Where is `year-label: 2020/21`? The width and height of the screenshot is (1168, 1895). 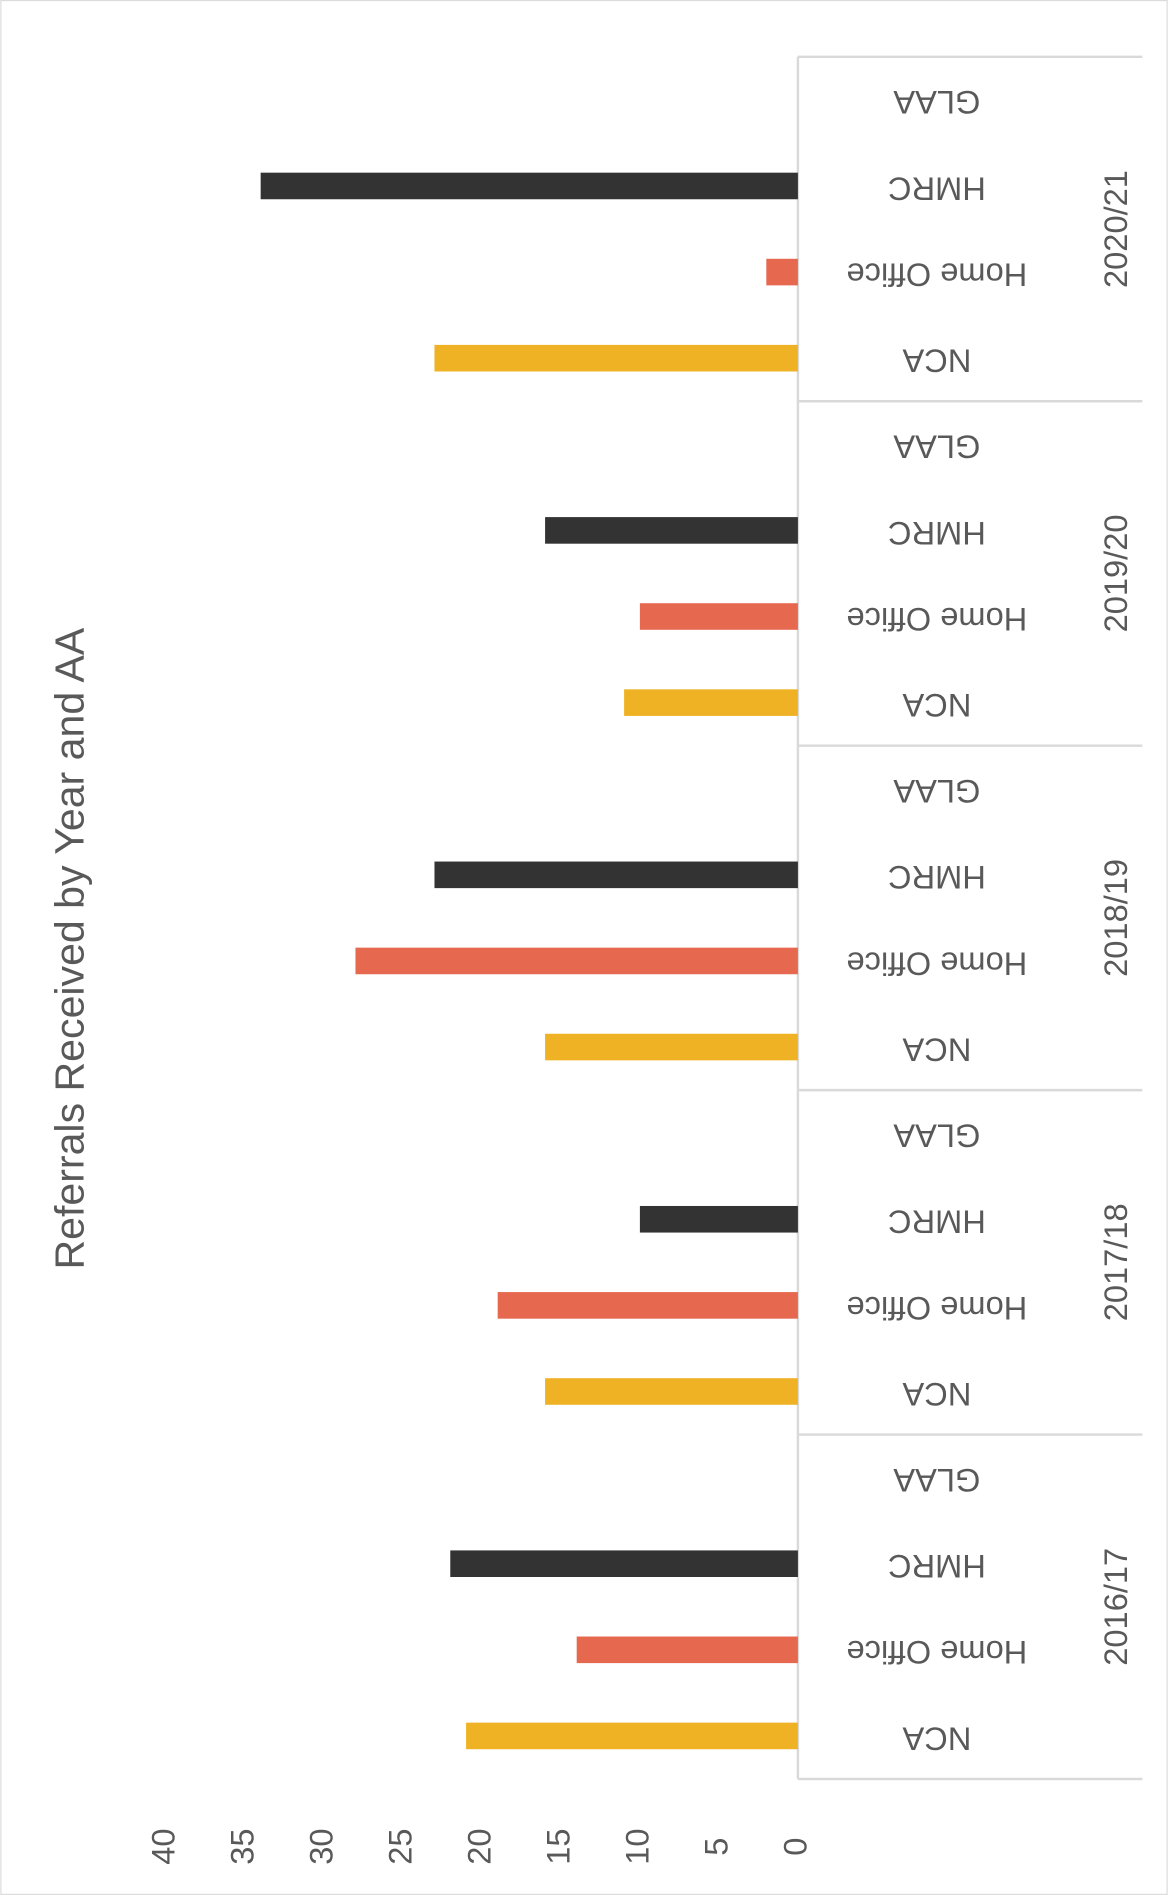 year-label: 2020/21 is located at coordinates (1115, 229).